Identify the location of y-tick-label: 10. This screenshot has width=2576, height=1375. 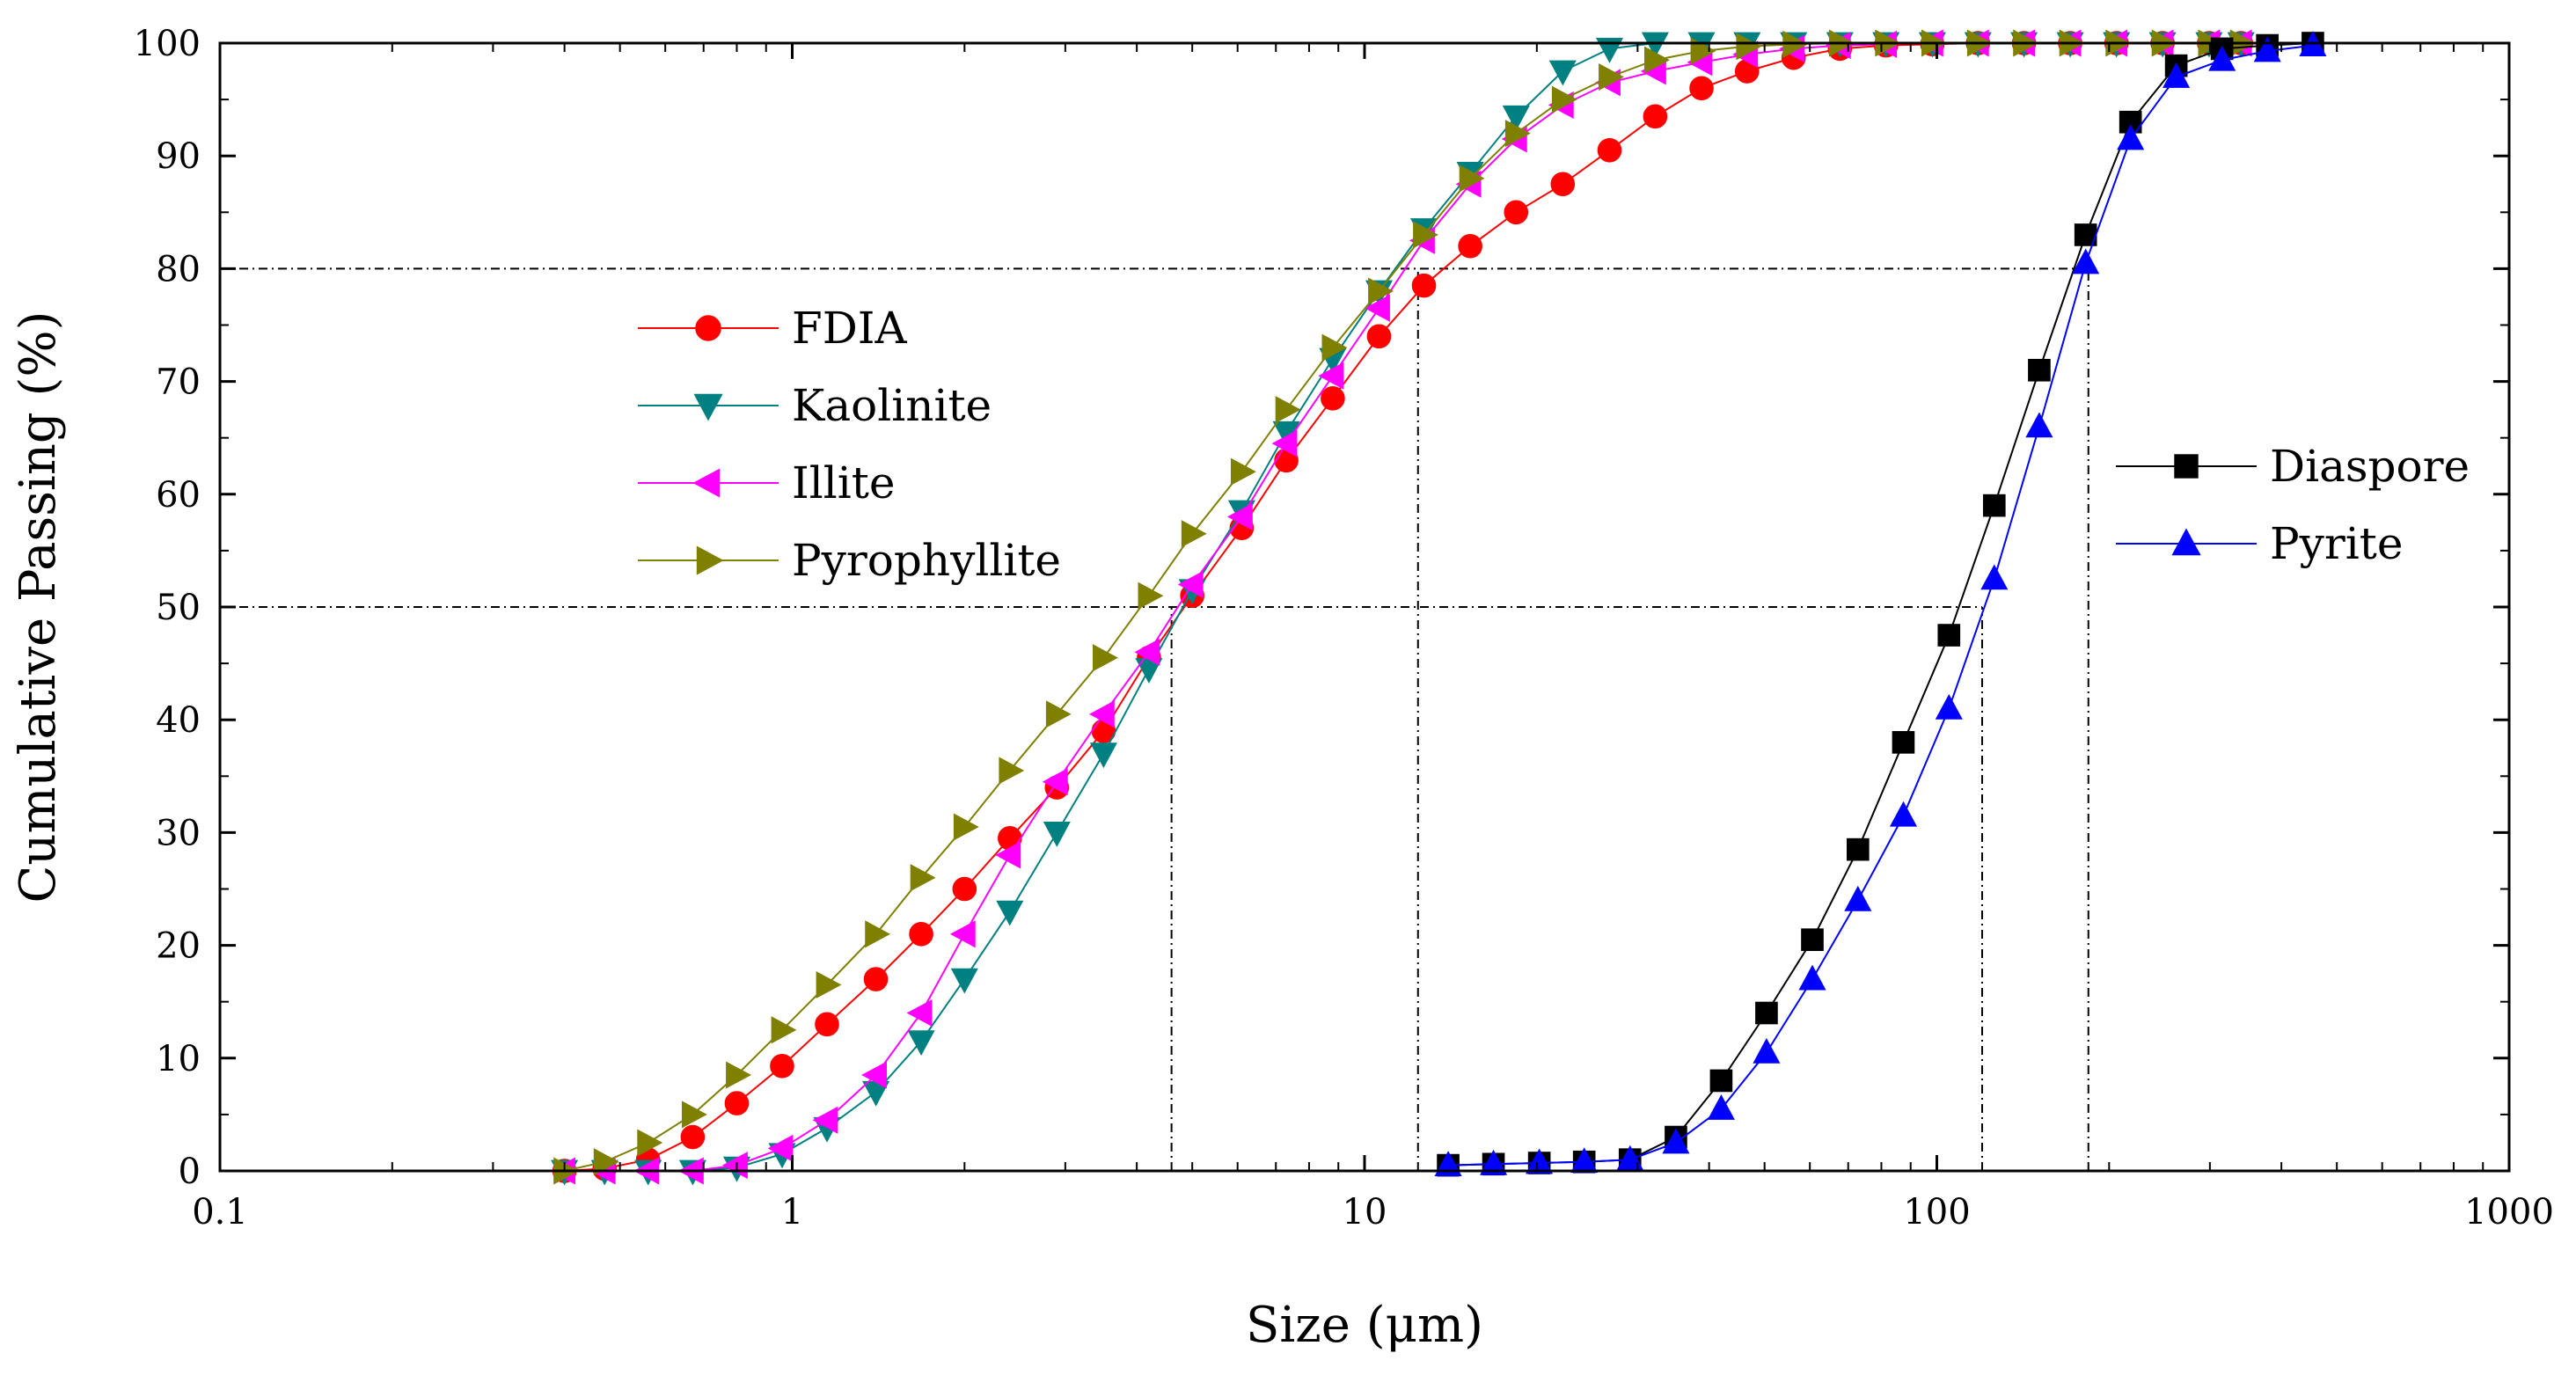
(178, 1059).